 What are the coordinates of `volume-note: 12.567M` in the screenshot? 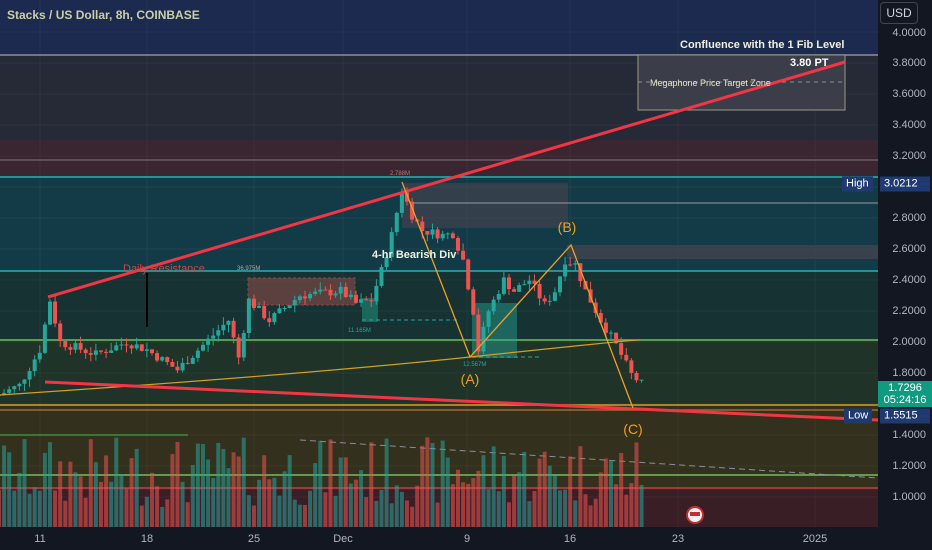 It's located at (474, 365).